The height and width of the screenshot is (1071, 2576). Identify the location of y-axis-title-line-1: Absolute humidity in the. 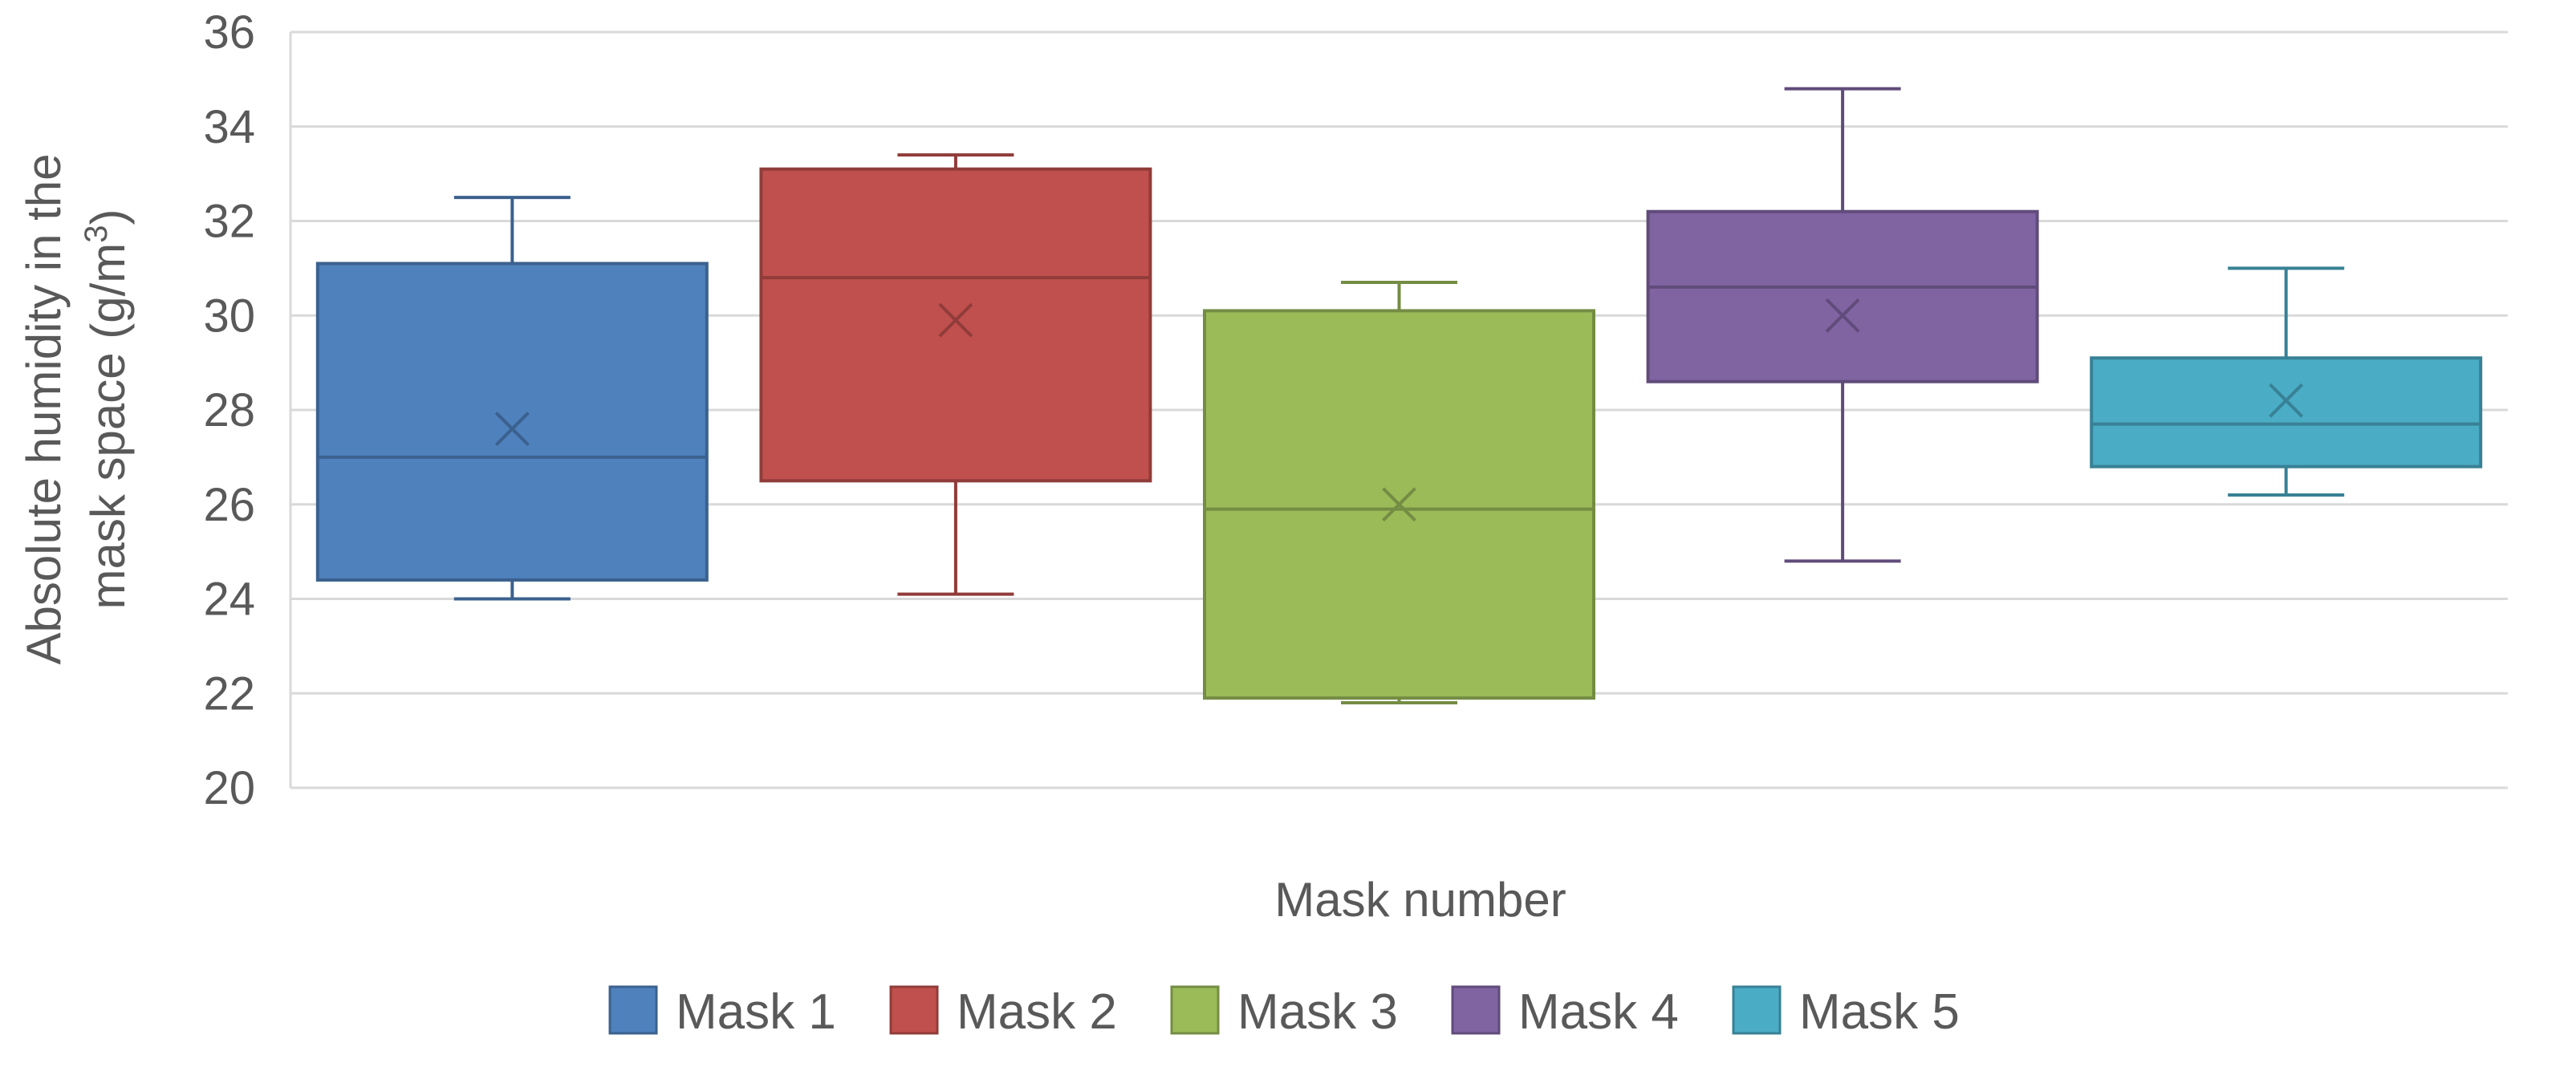
(44, 409).